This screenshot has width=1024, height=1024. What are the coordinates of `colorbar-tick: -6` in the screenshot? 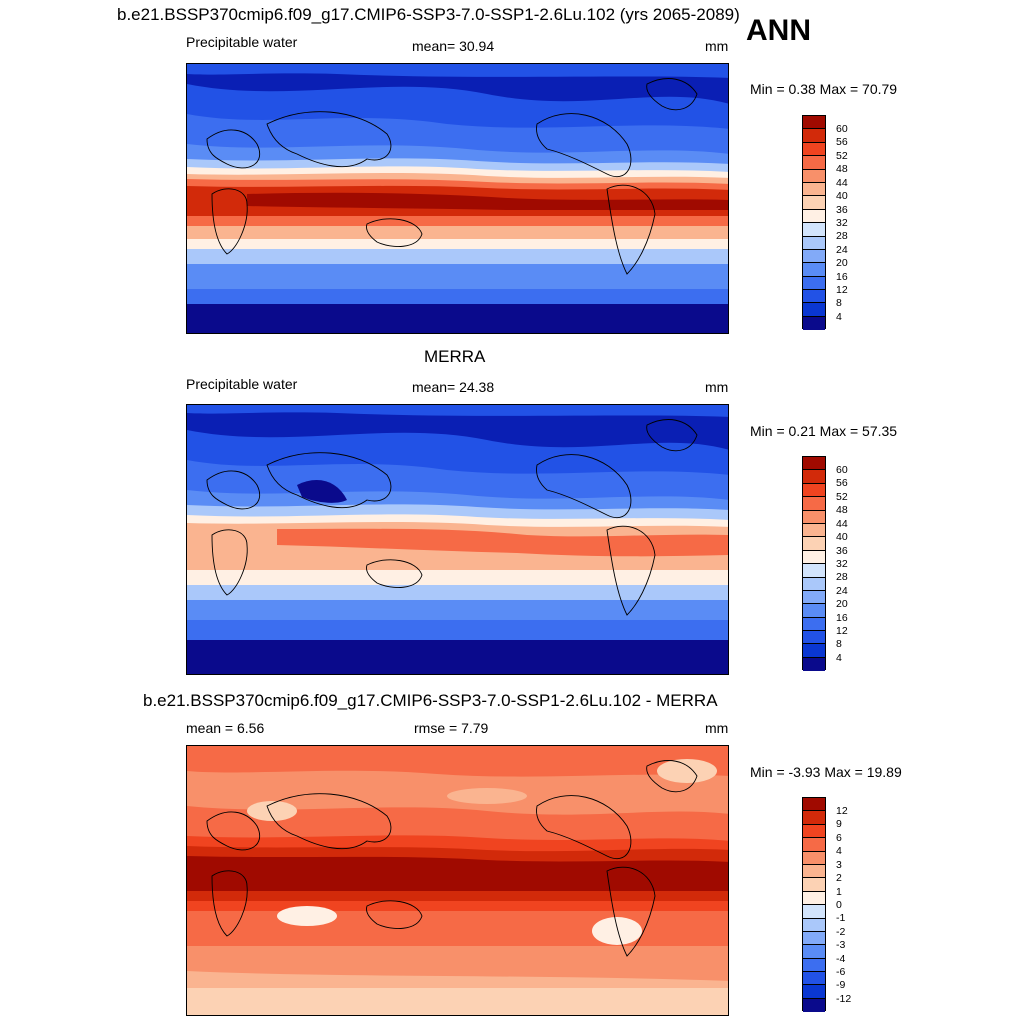 It's located at (841, 972).